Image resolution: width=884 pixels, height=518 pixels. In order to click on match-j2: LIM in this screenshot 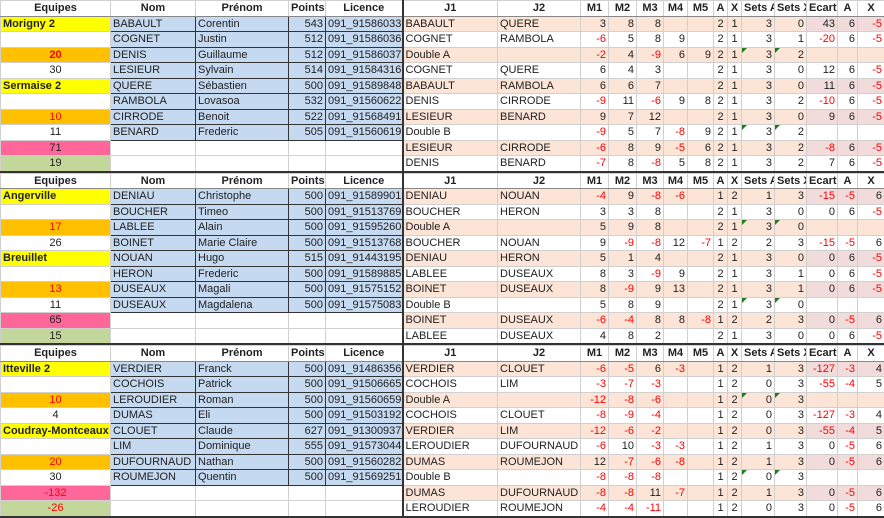, I will do `click(539, 431)`.